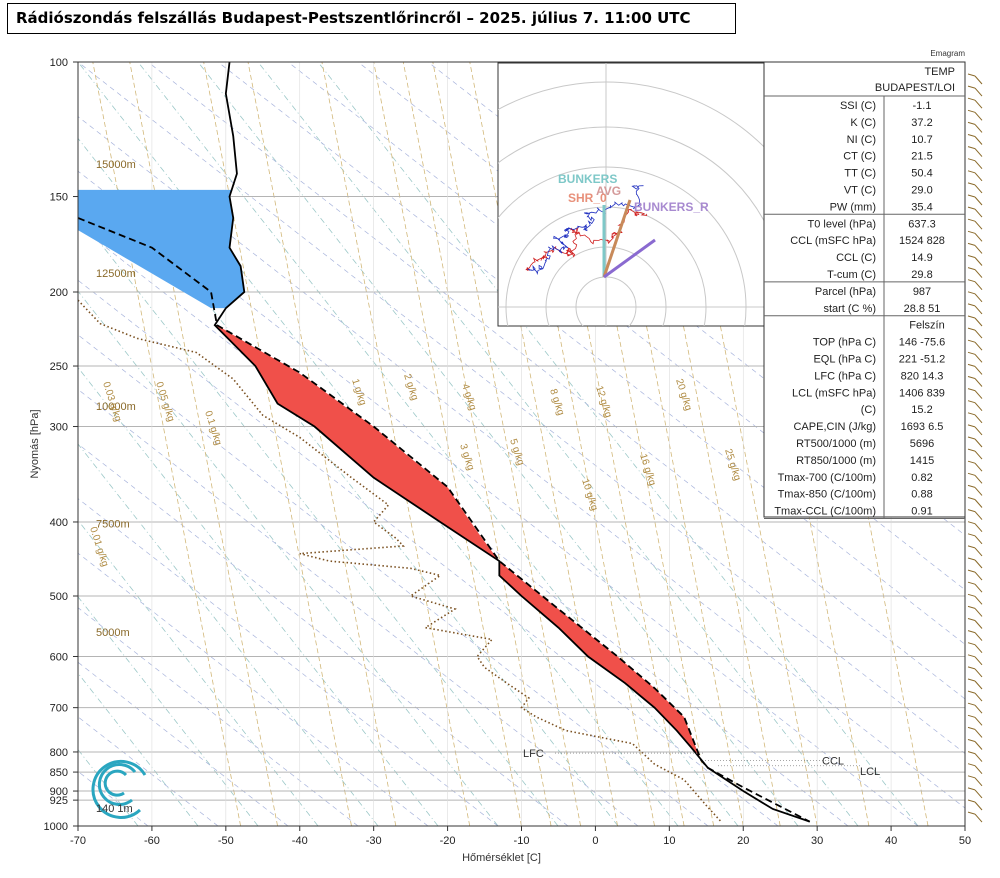 This screenshot has height=878, width=1000. What do you see at coordinates (922, 343) in the screenshot?
I see `table-row-value: 146 -75.6` at bounding box center [922, 343].